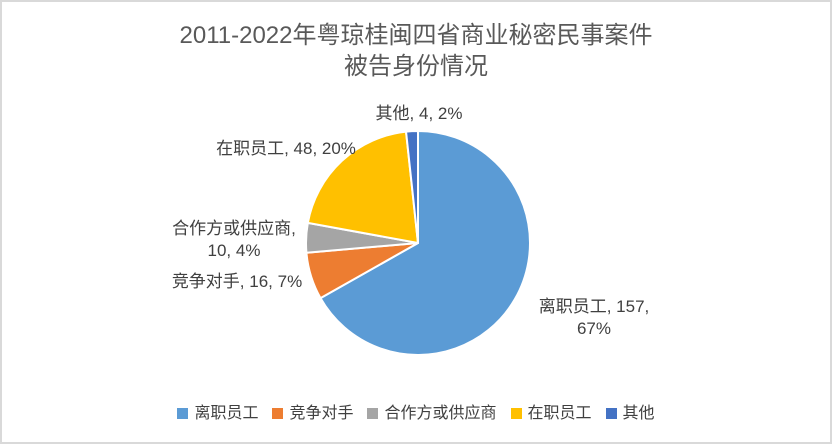  What do you see at coordinates (416, 51) in the screenshot?
I see `chart-title: 2011-2022年粤琼桂闽四省商业秘密民事案件 被告身份情况` at bounding box center [416, 51].